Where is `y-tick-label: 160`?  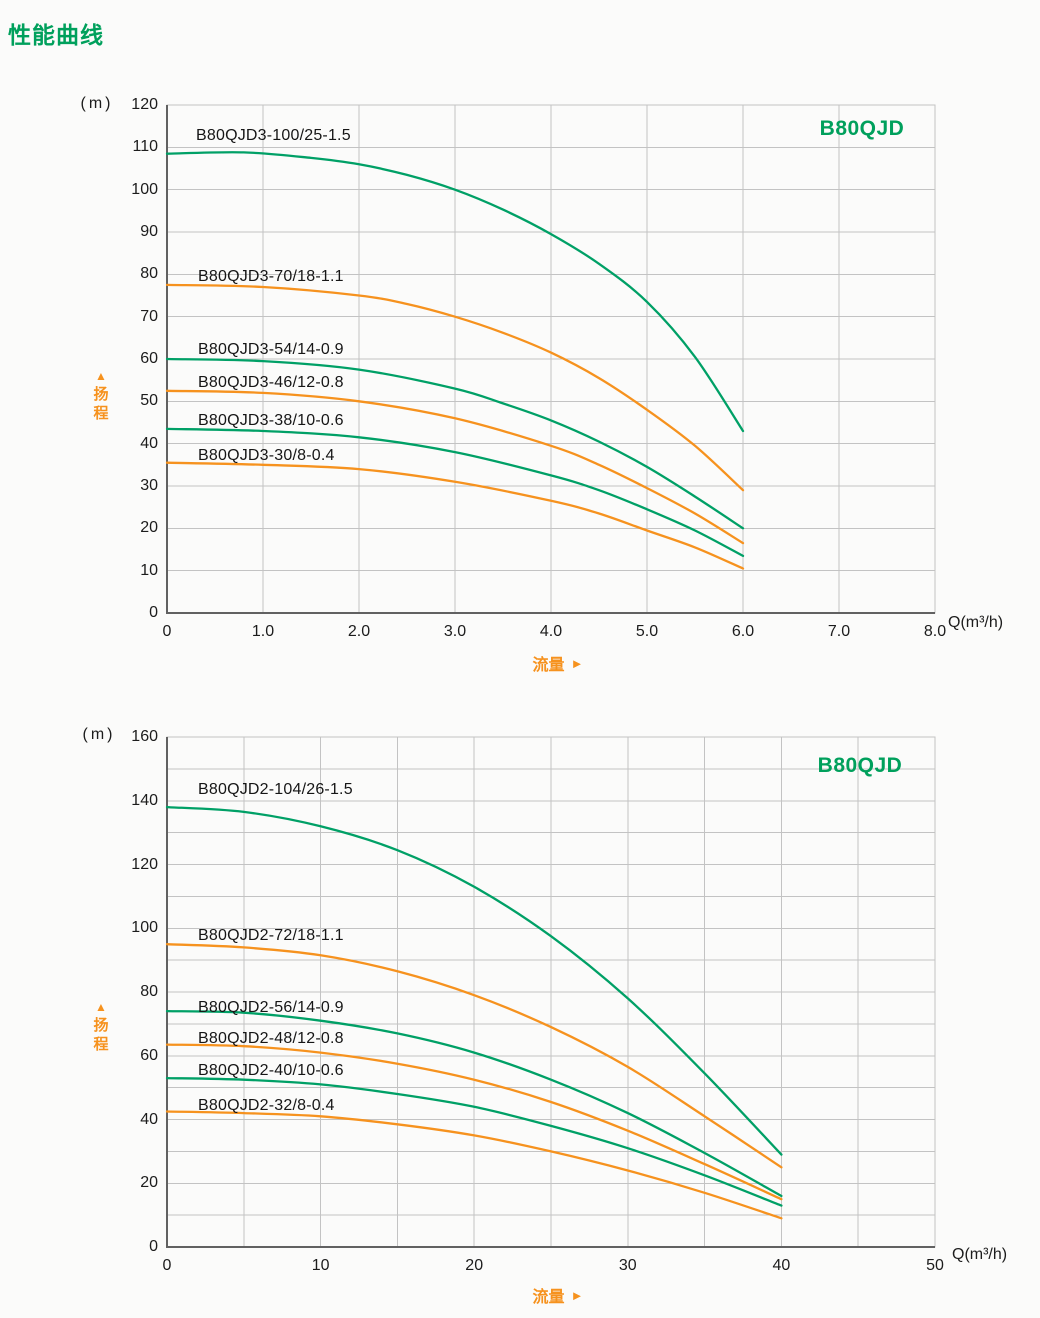
y-tick-label: 160 is located at coordinates (144, 736).